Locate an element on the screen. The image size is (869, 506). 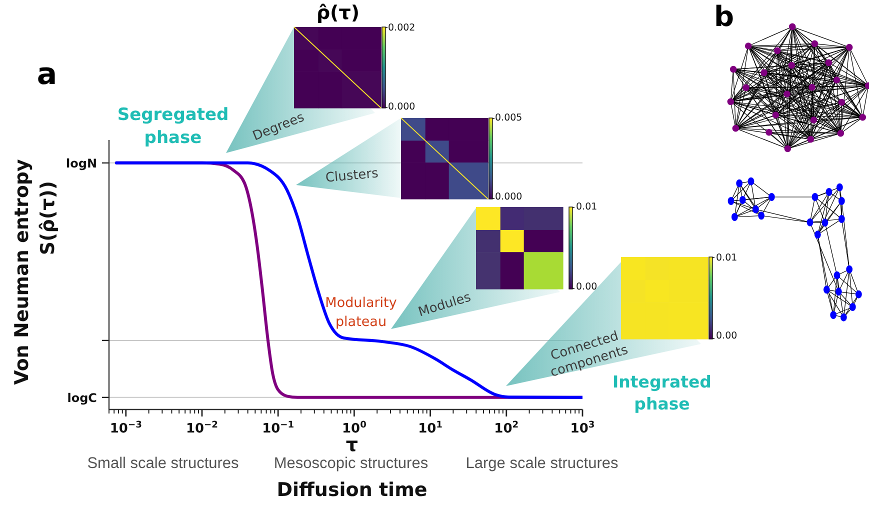
x-tick-label: 10$^{−3}$ is located at coordinates (126, 428).